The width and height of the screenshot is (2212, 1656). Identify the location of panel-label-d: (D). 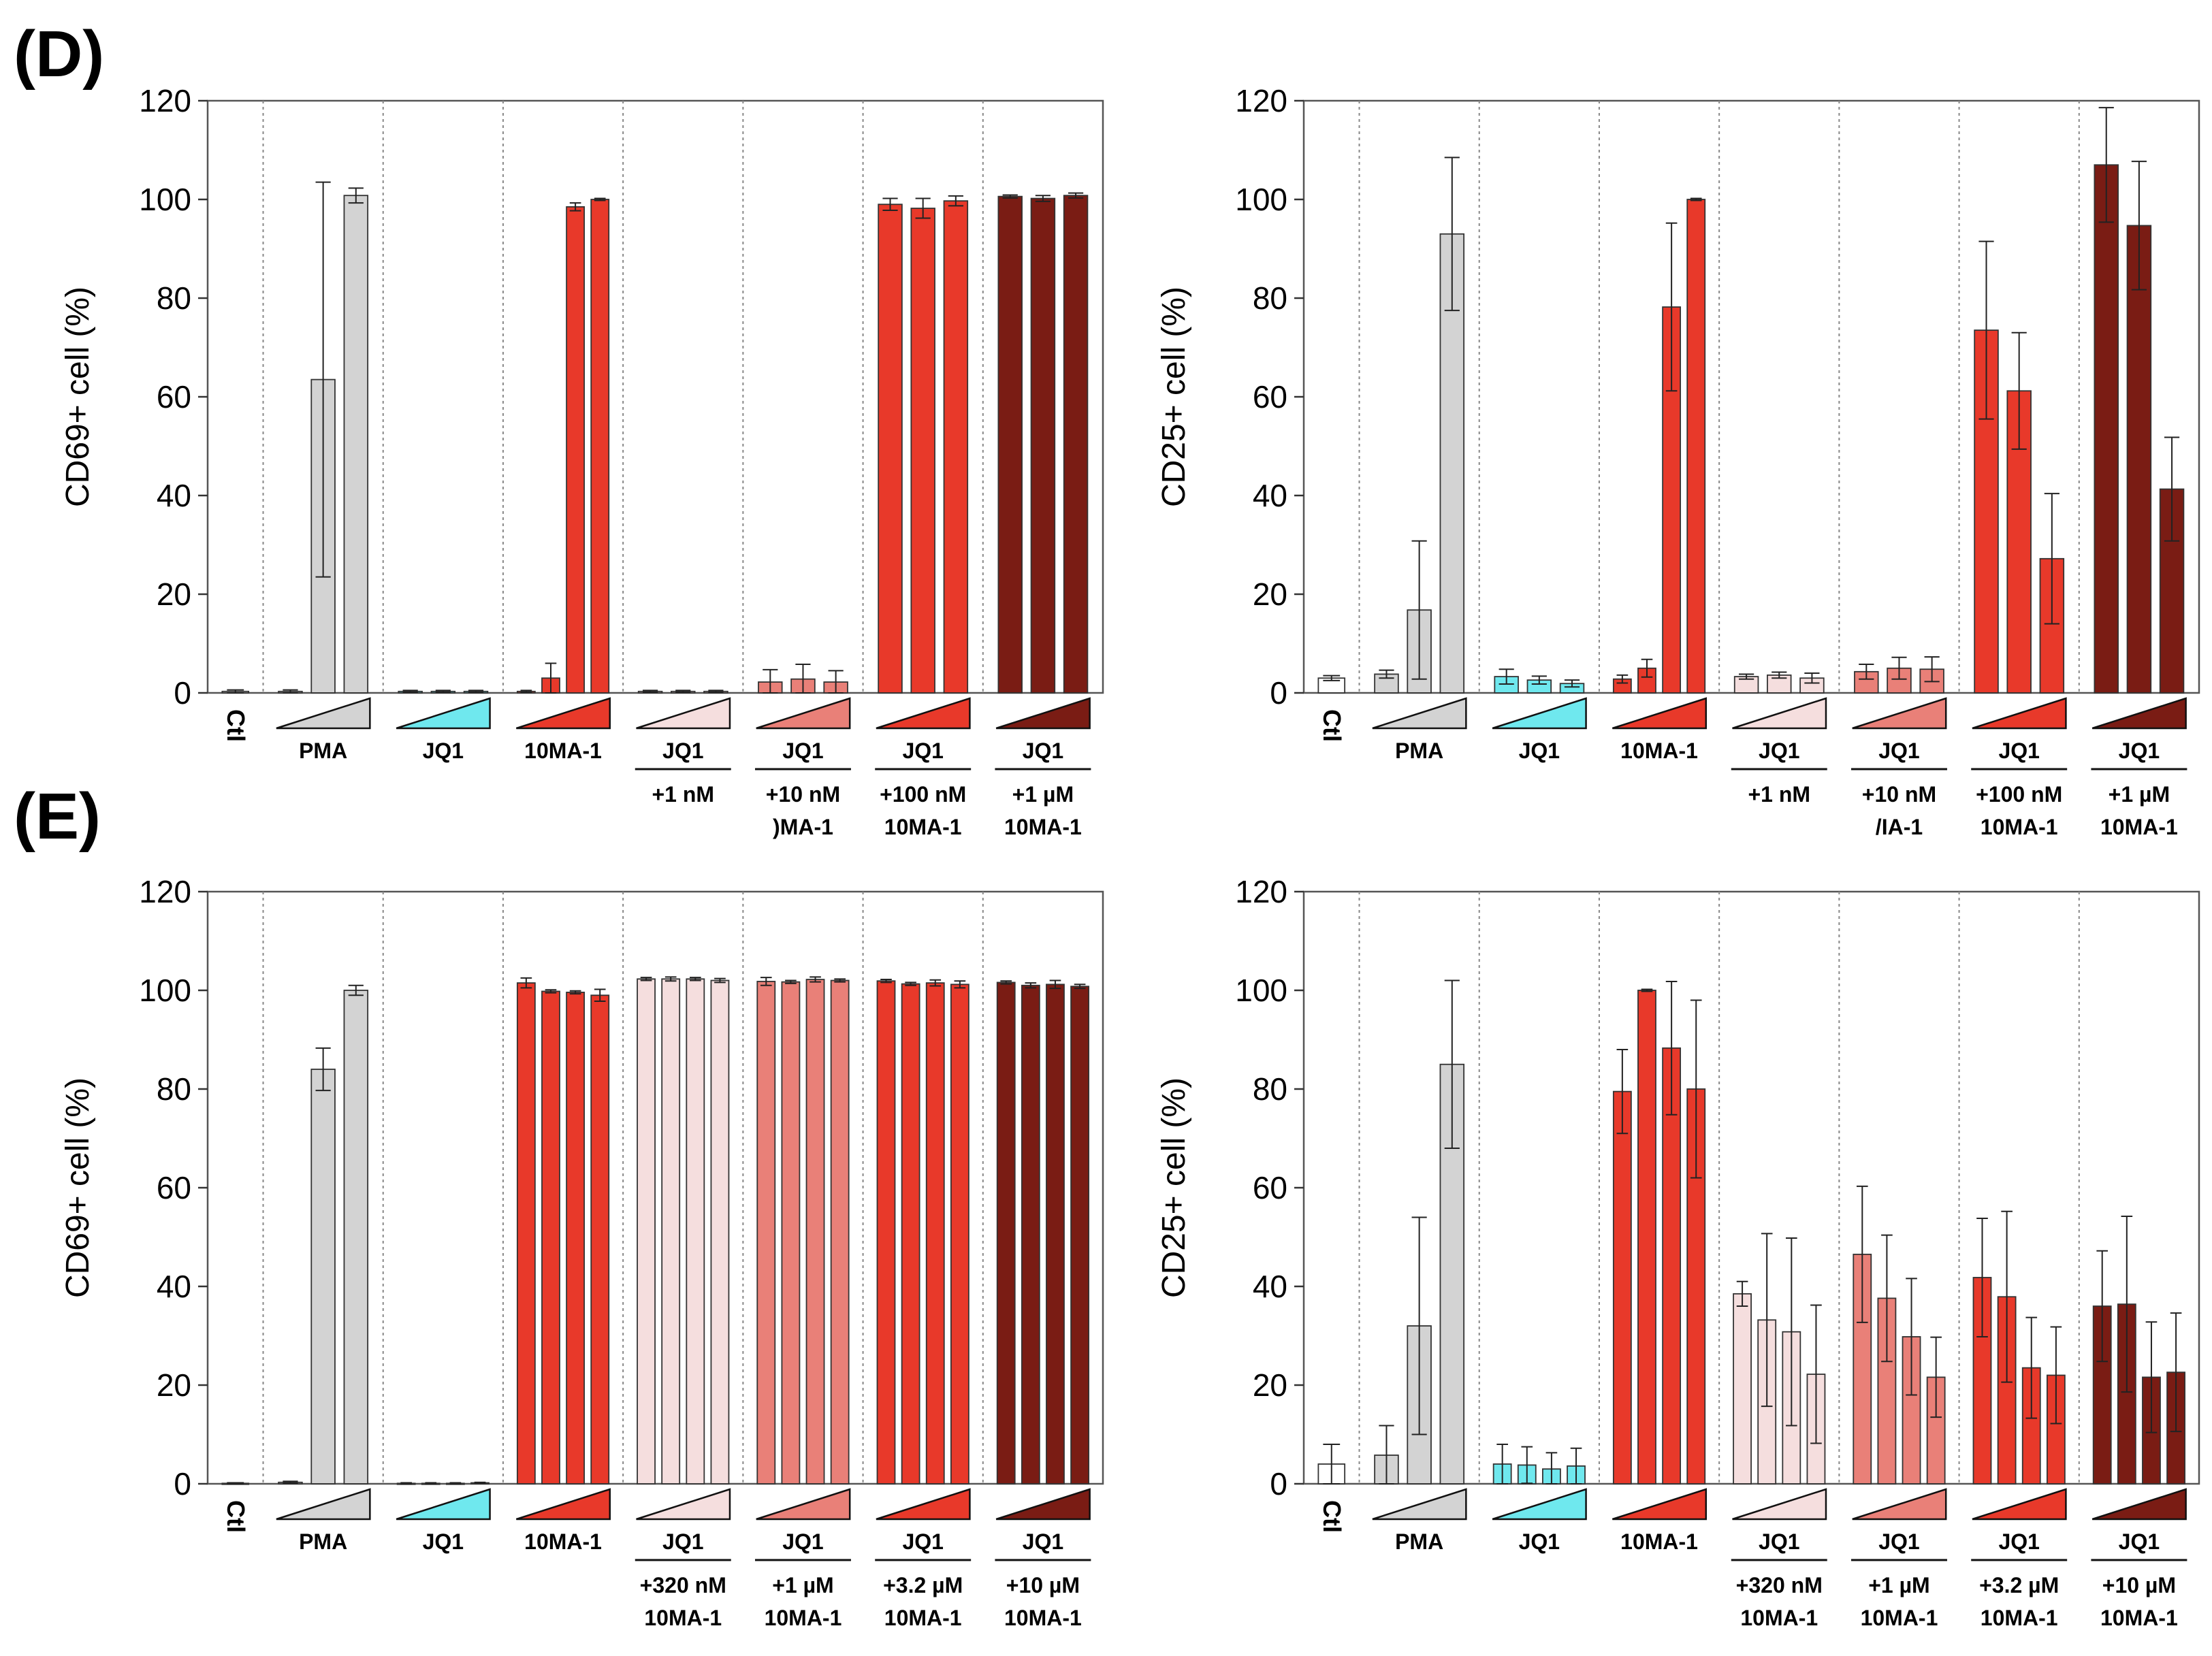
(59, 54).